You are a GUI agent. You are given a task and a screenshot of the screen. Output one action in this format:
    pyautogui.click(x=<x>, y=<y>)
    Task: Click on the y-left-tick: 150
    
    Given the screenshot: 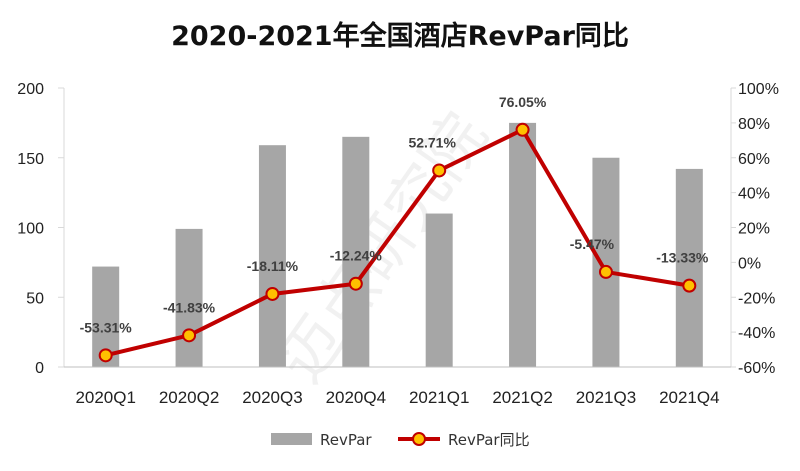 What is the action you would take?
    pyautogui.click(x=30, y=159)
    